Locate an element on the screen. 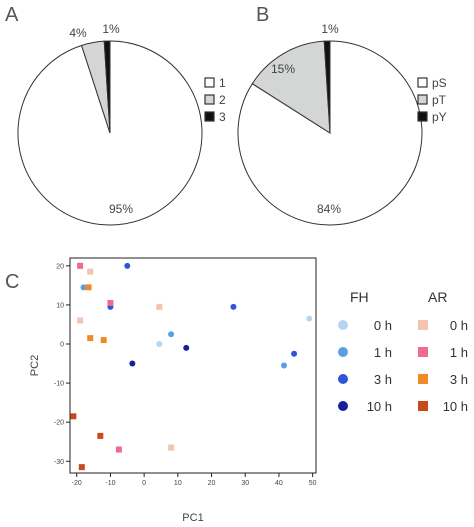 The width and height of the screenshot is (474, 527). pie-slice-label-1: 95% is located at coordinates (121, 209).